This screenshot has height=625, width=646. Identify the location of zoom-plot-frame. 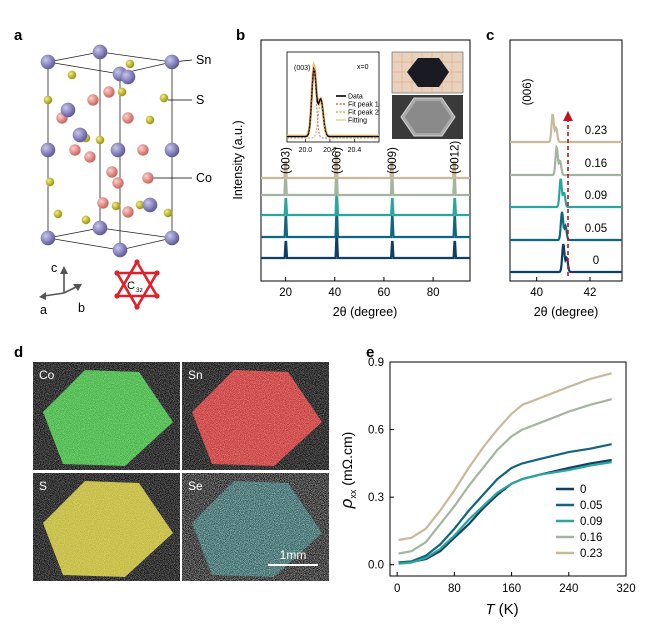
(566, 160).